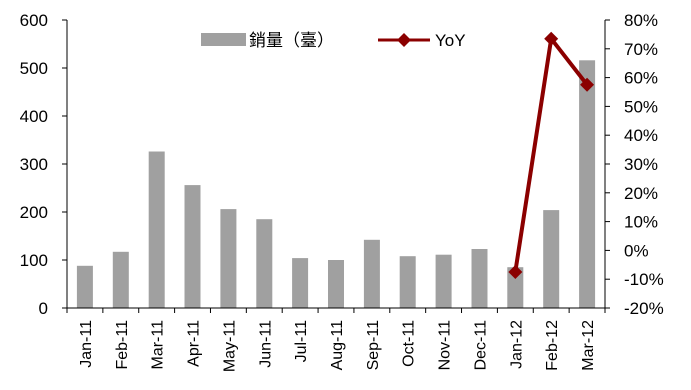 The image size is (691, 390). I want to click on legend: 銷量（臺） YoY, so click(333, 40).